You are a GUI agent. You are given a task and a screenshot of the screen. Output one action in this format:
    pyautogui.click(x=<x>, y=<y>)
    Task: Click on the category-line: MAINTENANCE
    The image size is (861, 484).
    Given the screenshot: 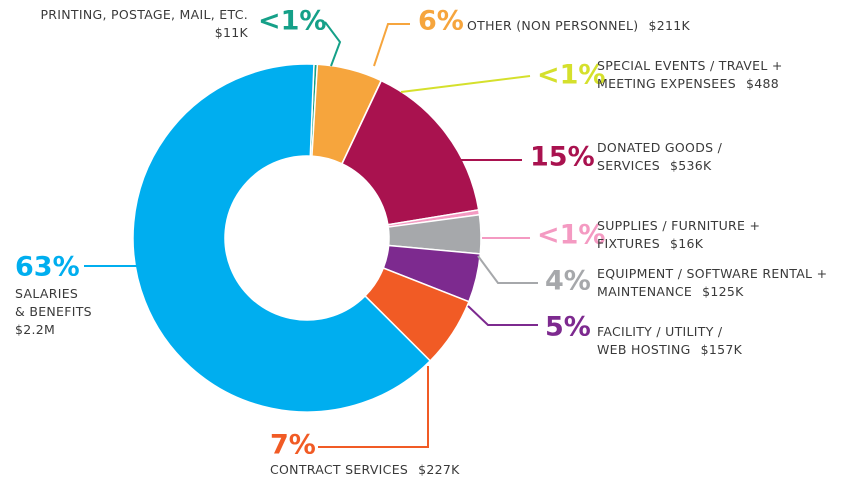 What is the action you would take?
    pyautogui.click(x=644, y=291)
    